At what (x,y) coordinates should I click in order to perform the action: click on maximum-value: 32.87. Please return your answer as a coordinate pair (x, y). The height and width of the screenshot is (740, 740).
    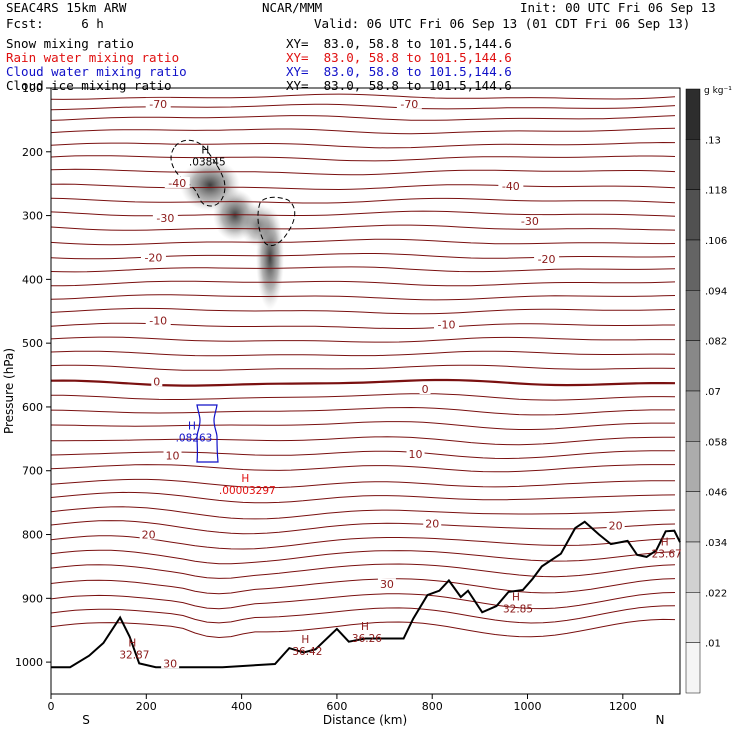
    Looking at the image, I should click on (134, 655).